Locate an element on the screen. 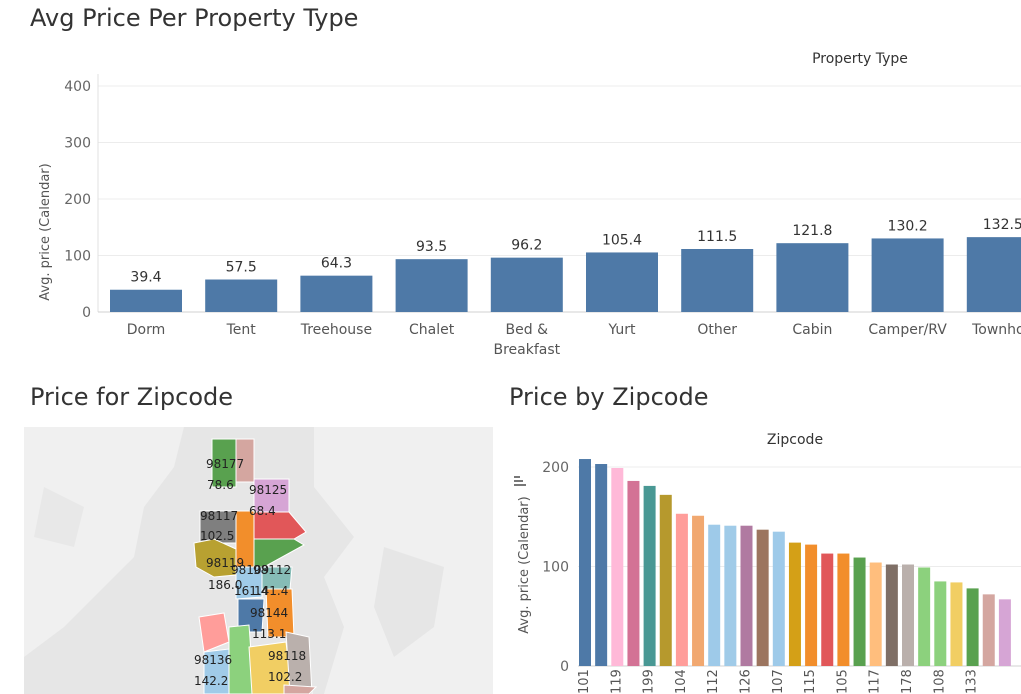  bar-label-4: 96.2 is located at coordinates (526, 246).